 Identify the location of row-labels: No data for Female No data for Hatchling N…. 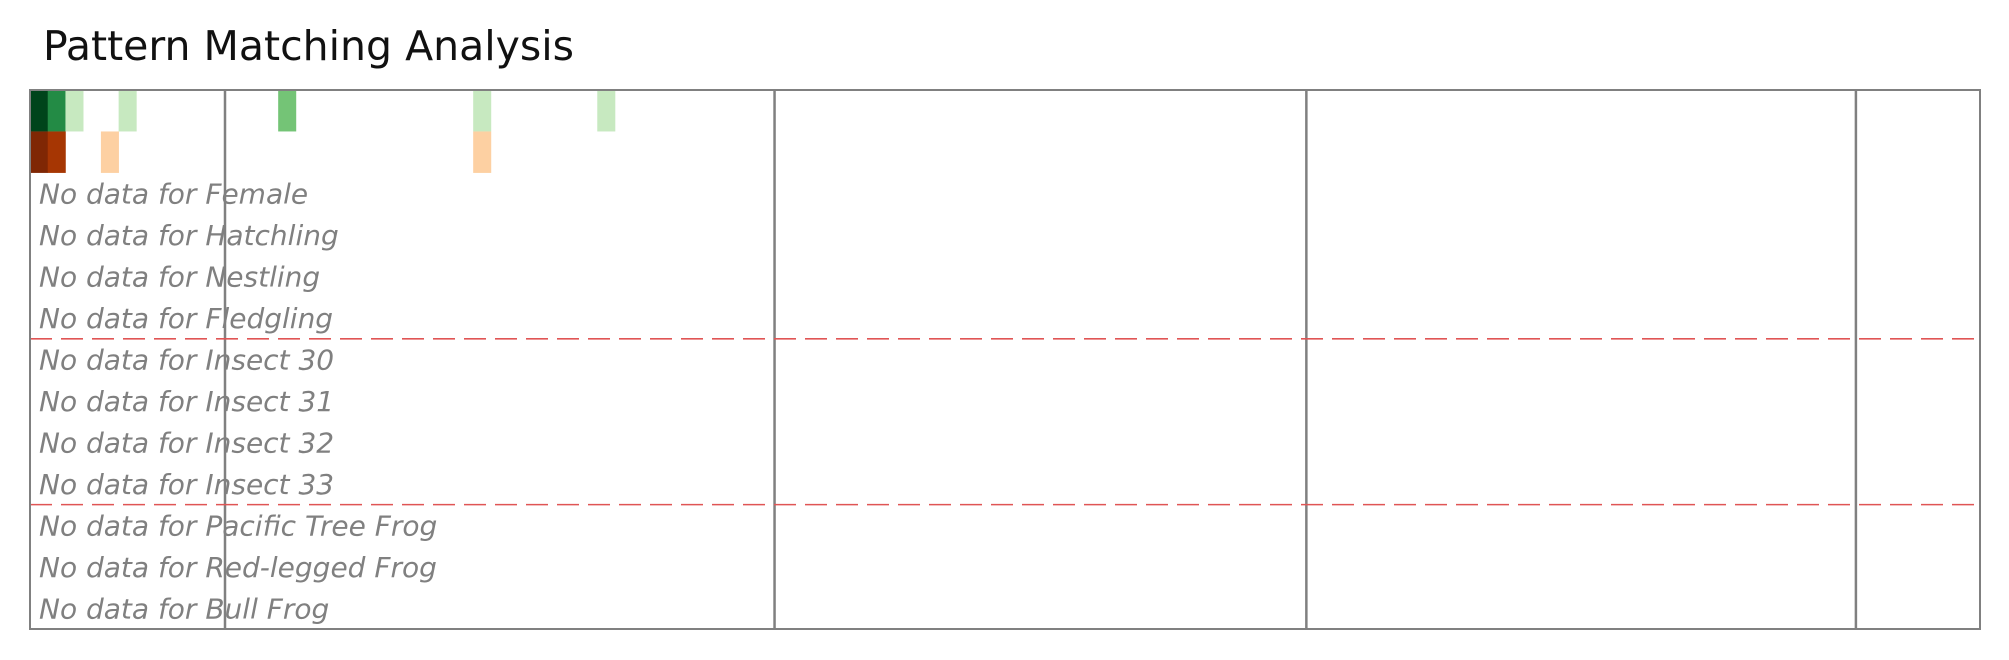
(238, 402).